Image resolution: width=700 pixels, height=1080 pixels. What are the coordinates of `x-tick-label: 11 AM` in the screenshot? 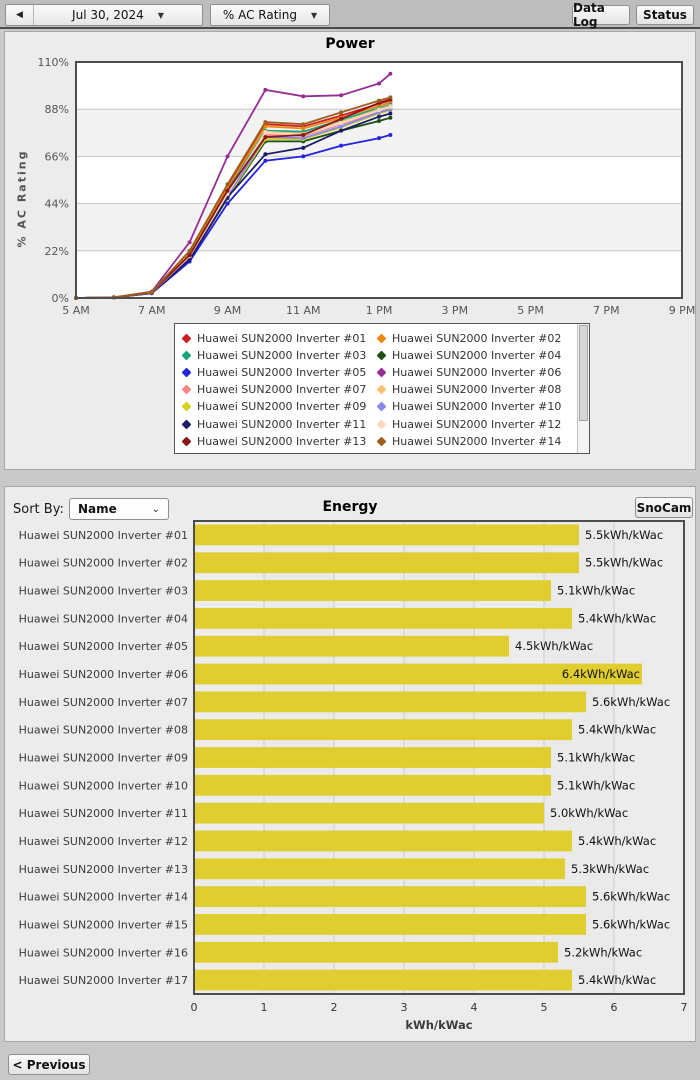 It's located at (303, 310).